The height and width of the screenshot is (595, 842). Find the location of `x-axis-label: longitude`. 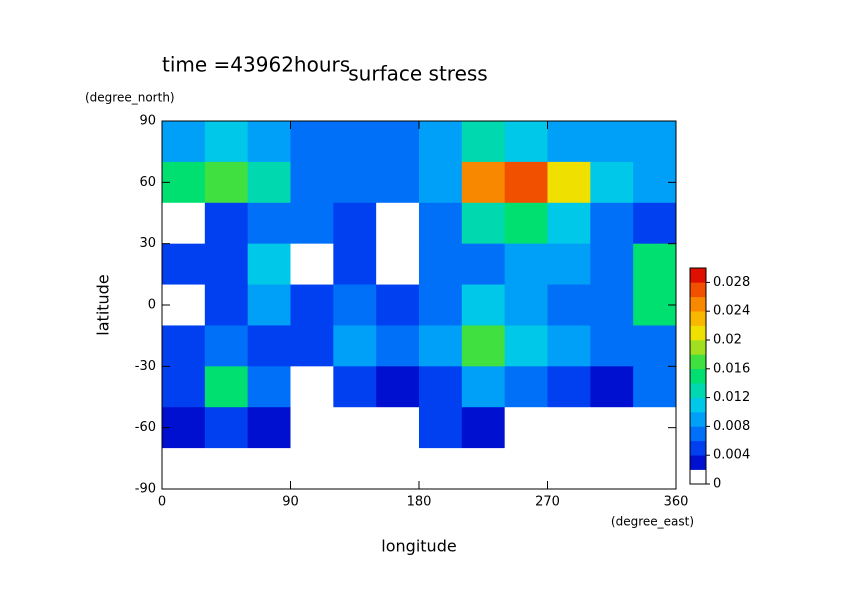

x-axis-label: longitude is located at coordinates (418, 546).